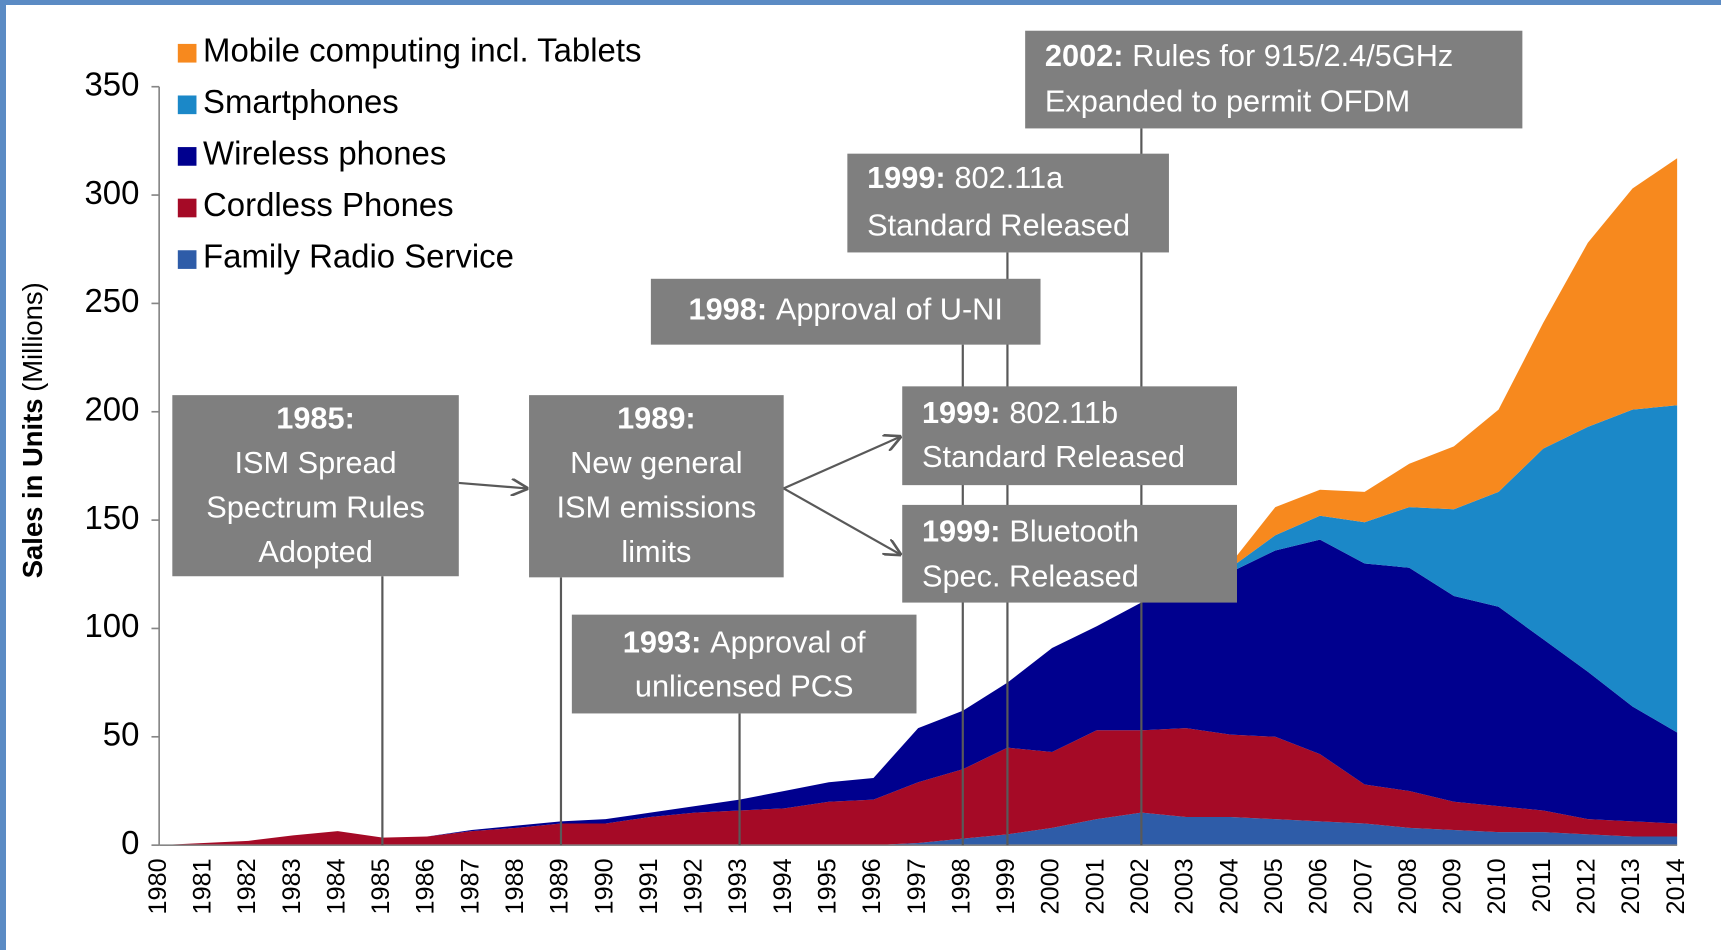 This screenshot has width=1721, height=950. Describe the element at coordinates (649, 886) in the screenshot. I see `x-tick-label: 1991` at that location.